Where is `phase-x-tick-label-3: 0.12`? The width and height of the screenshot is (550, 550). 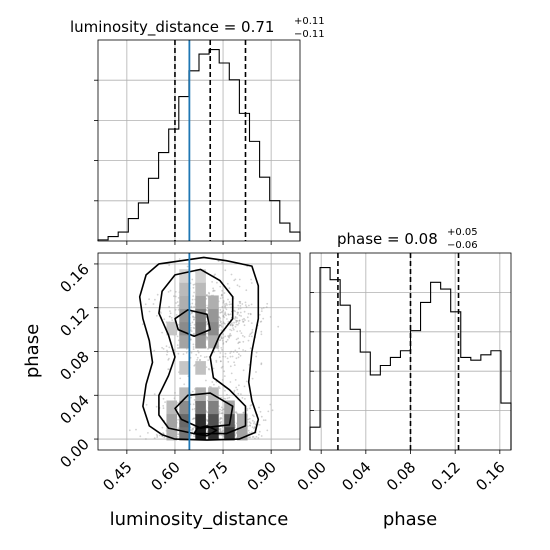 phase-x-tick-label-3: 0.12 is located at coordinates (446, 476).